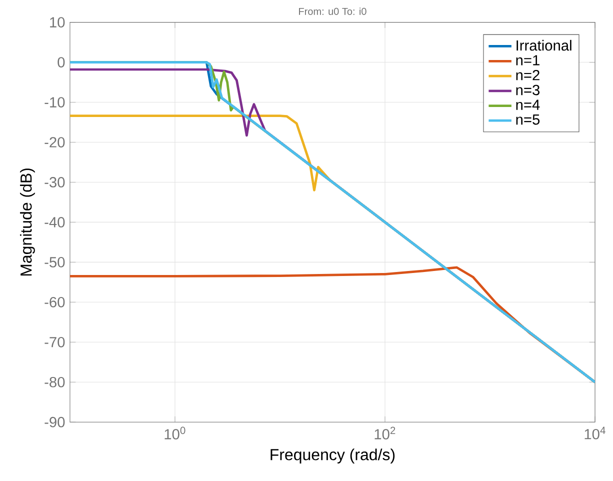 Image resolution: width=613 pixels, height=481 pixels. Describe the element at coordinates (54, 262) in the screenshot. I see `y-tick-label: -50` at that location.